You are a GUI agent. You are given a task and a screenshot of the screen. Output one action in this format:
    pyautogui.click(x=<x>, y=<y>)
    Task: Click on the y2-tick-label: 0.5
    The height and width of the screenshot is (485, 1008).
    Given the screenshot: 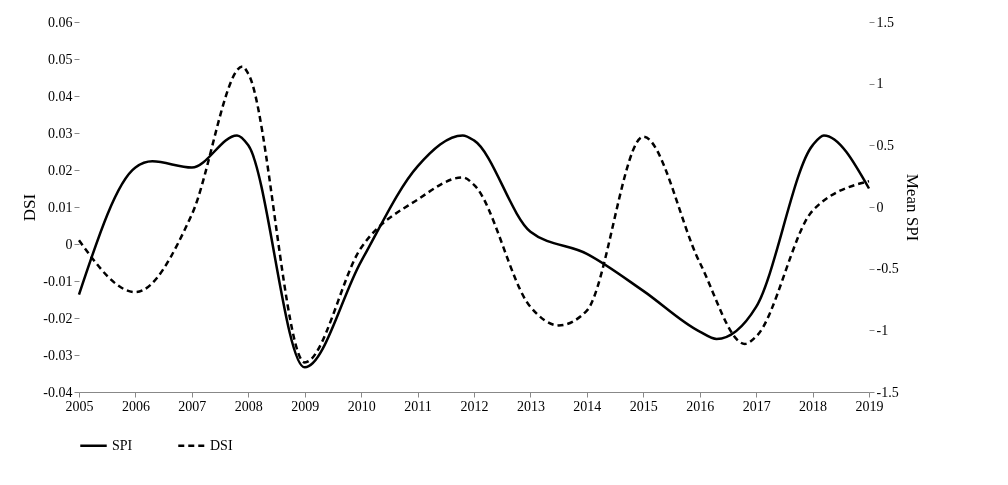 What is the action you would take?
    pyautogui.click(x=885, y=145)
    